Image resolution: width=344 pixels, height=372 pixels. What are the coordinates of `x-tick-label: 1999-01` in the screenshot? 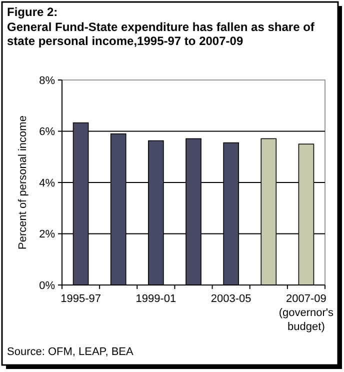 It's located at (156, 299).